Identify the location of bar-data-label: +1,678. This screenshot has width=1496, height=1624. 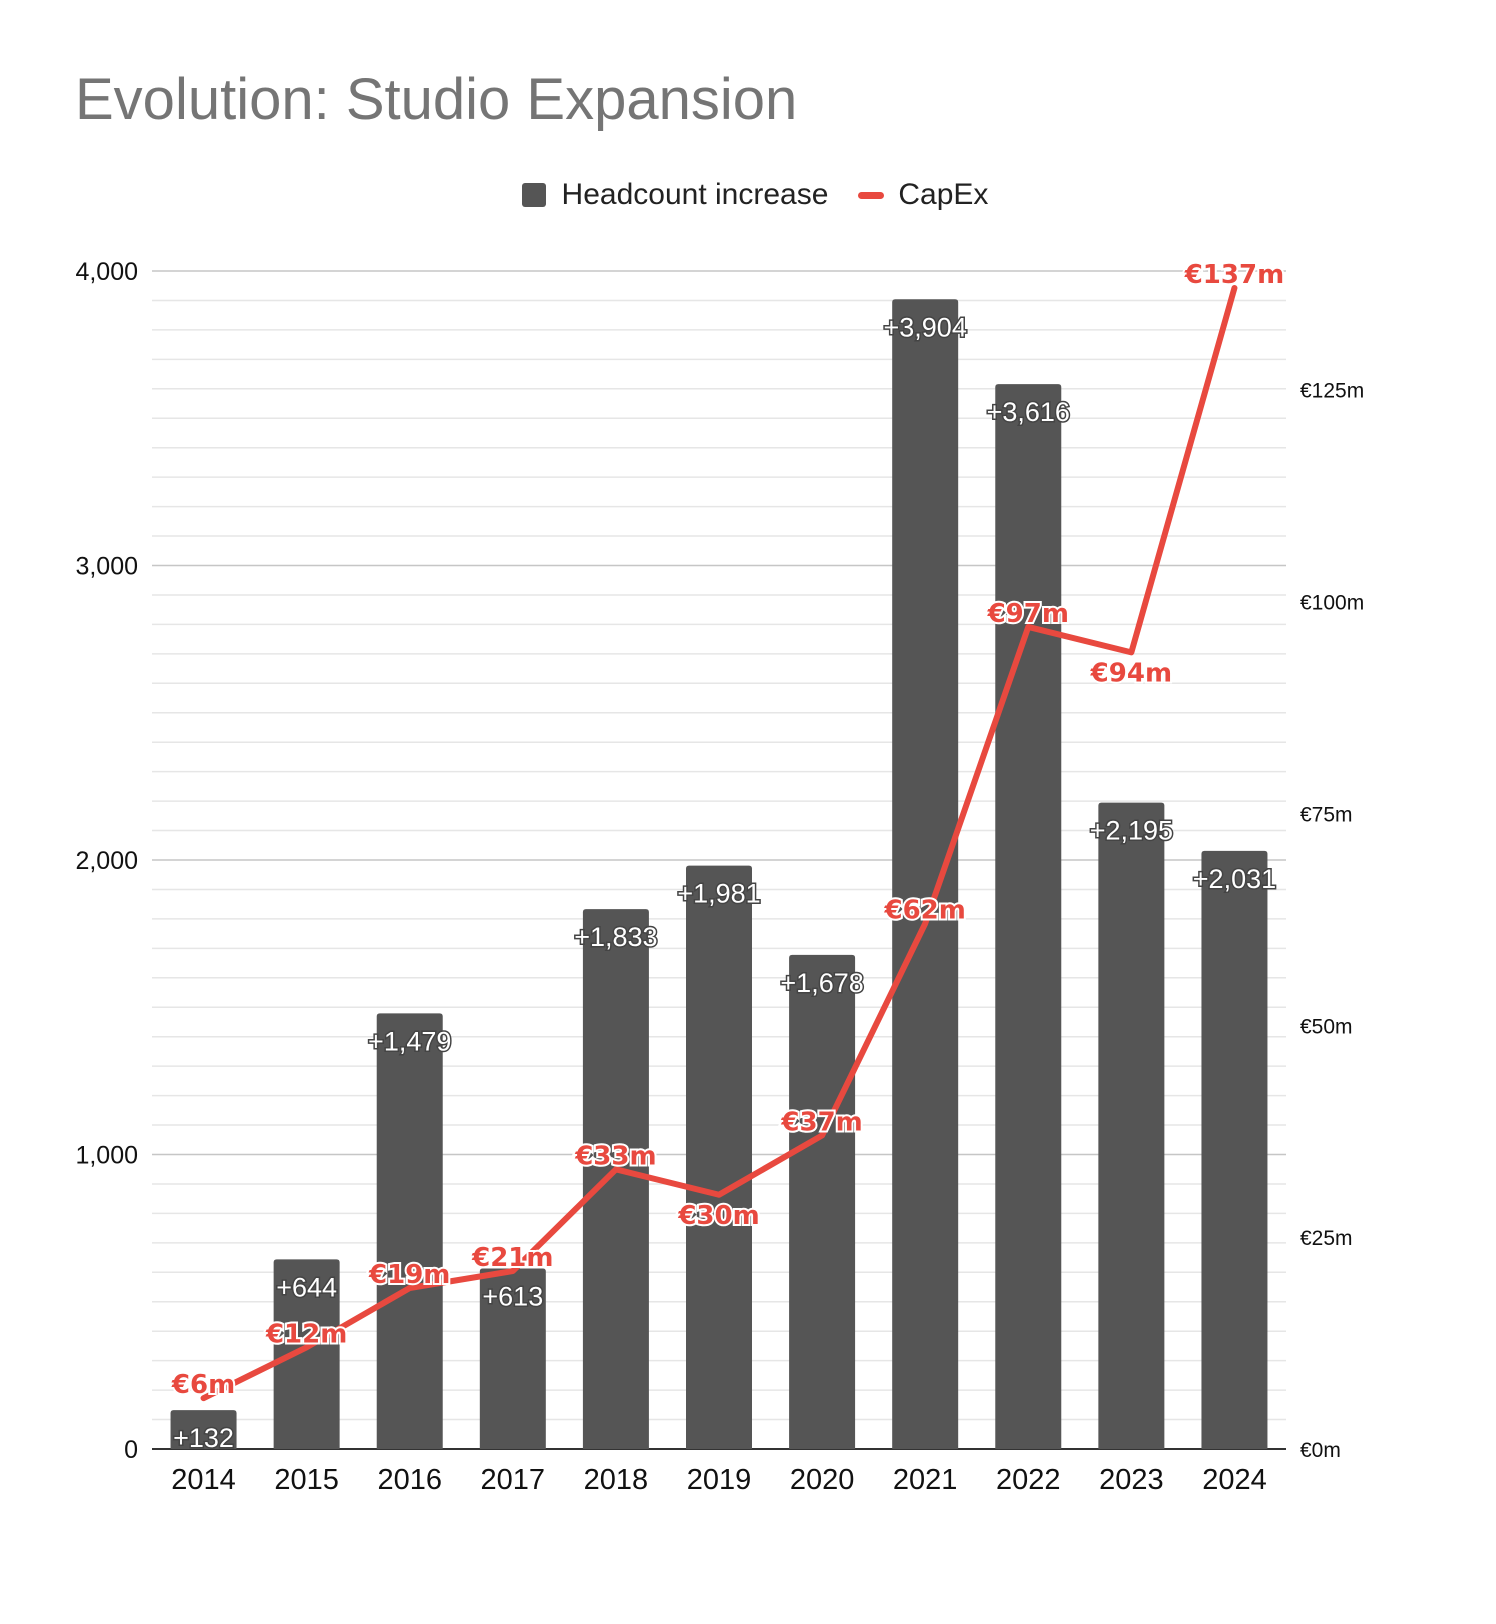
(821, 983).